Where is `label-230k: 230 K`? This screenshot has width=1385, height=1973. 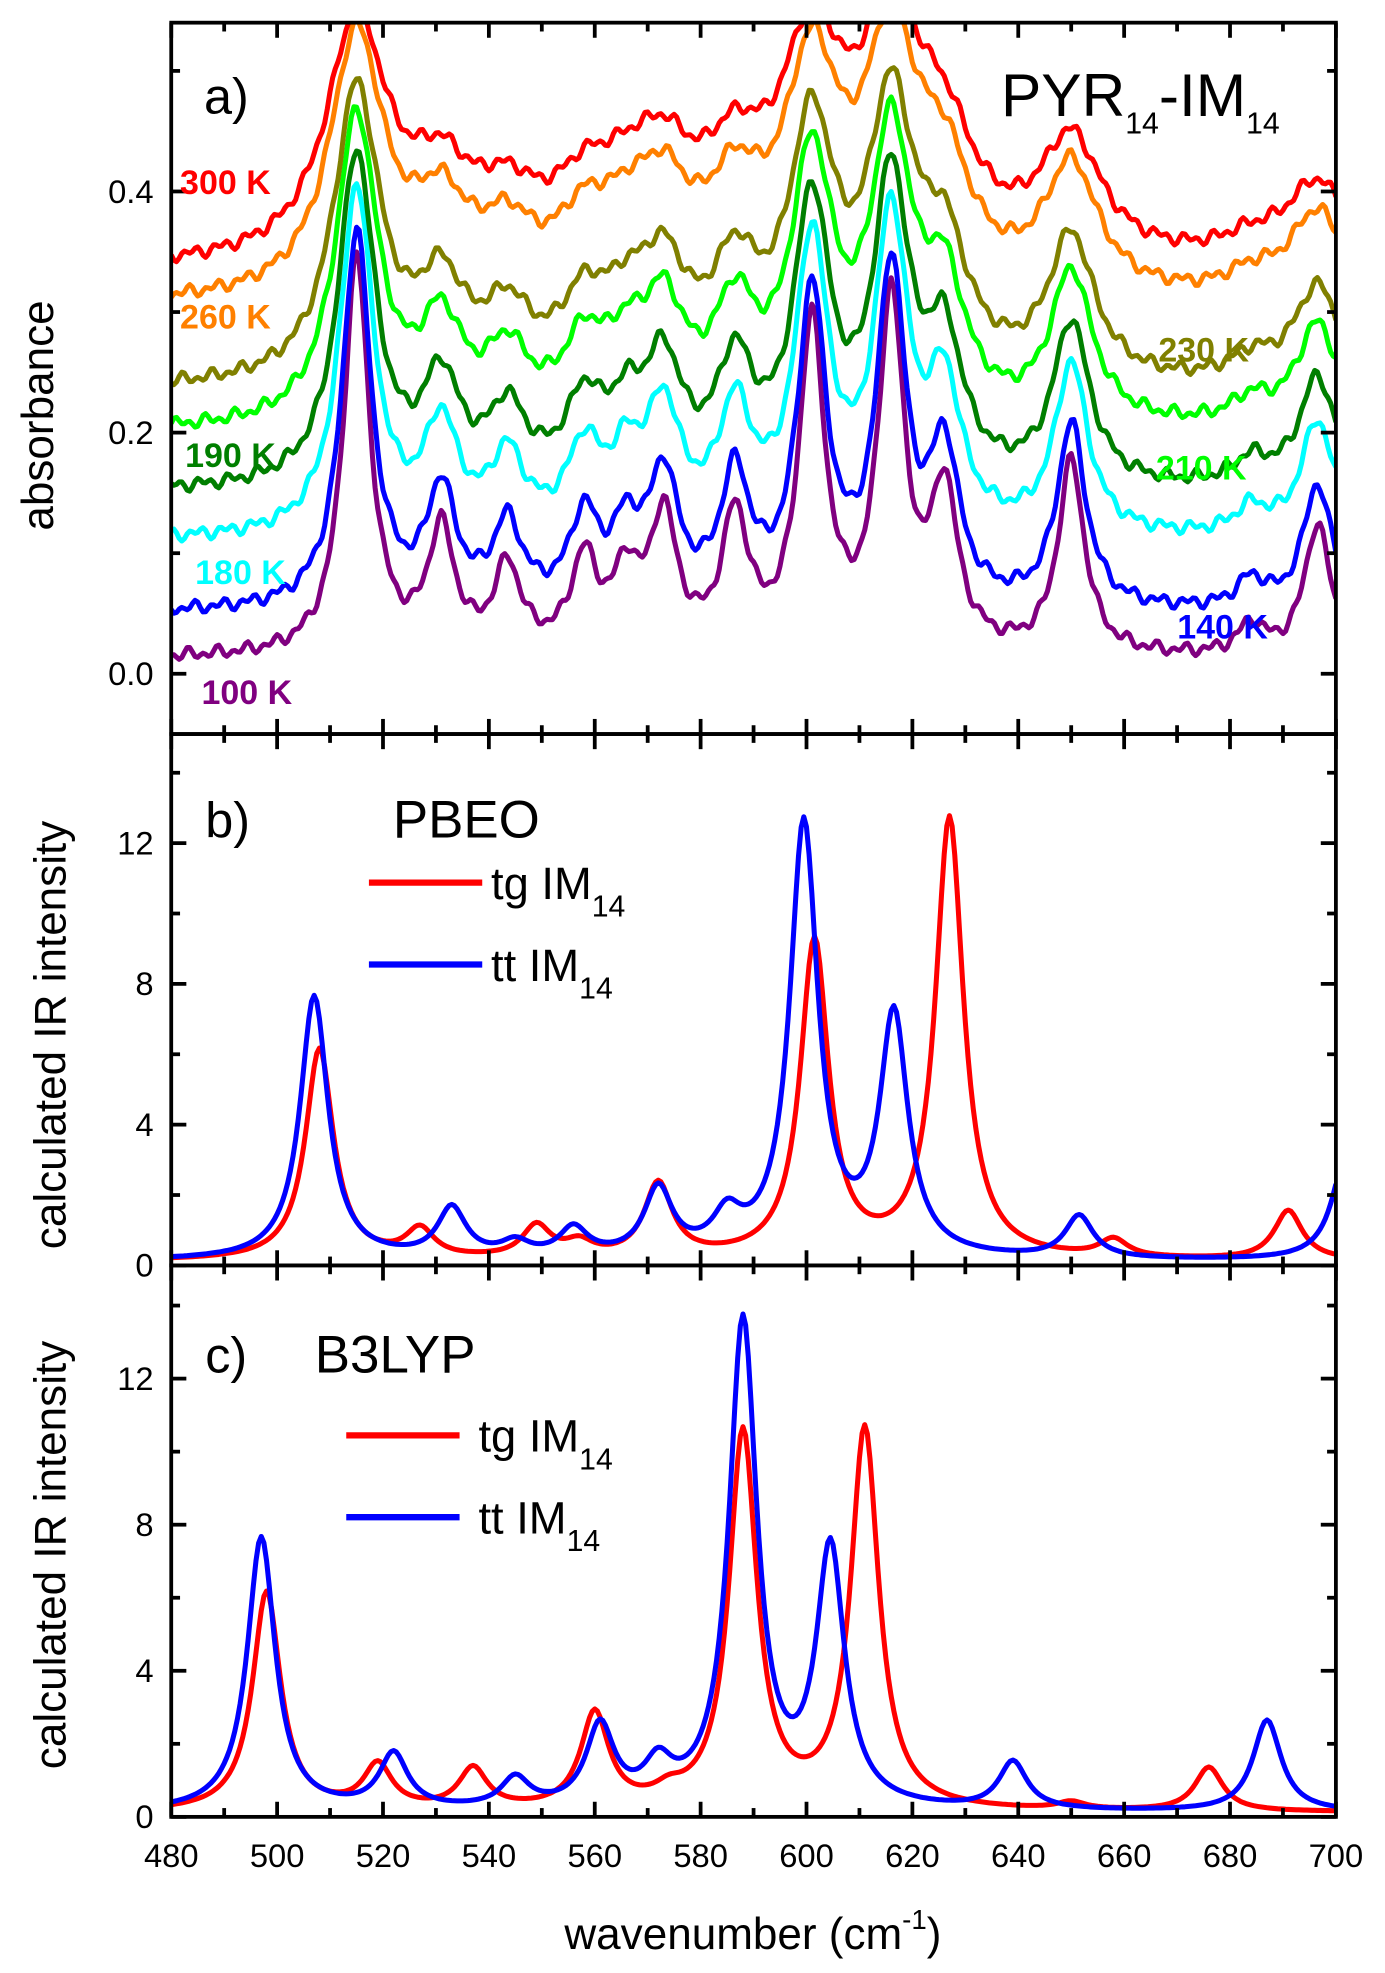 label-230k: 230 K is located at coordinates (1203, 350).